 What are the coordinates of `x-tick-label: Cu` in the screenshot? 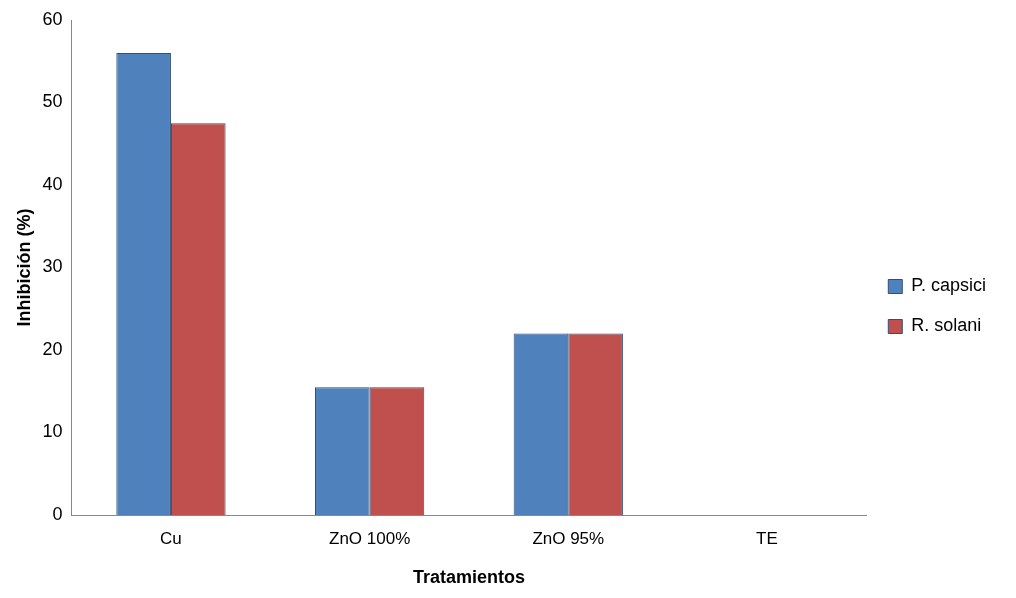 It's located at (171, 538).